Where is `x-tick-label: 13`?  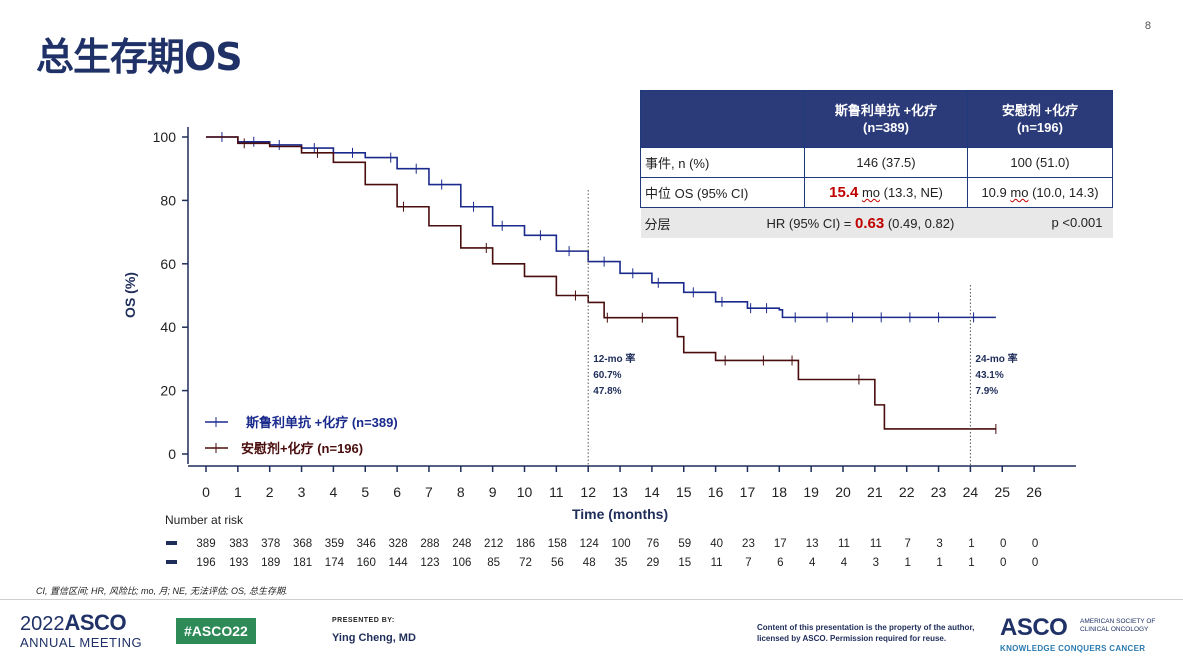
x-tick-label: 13 is located at coordinates (620, 492).